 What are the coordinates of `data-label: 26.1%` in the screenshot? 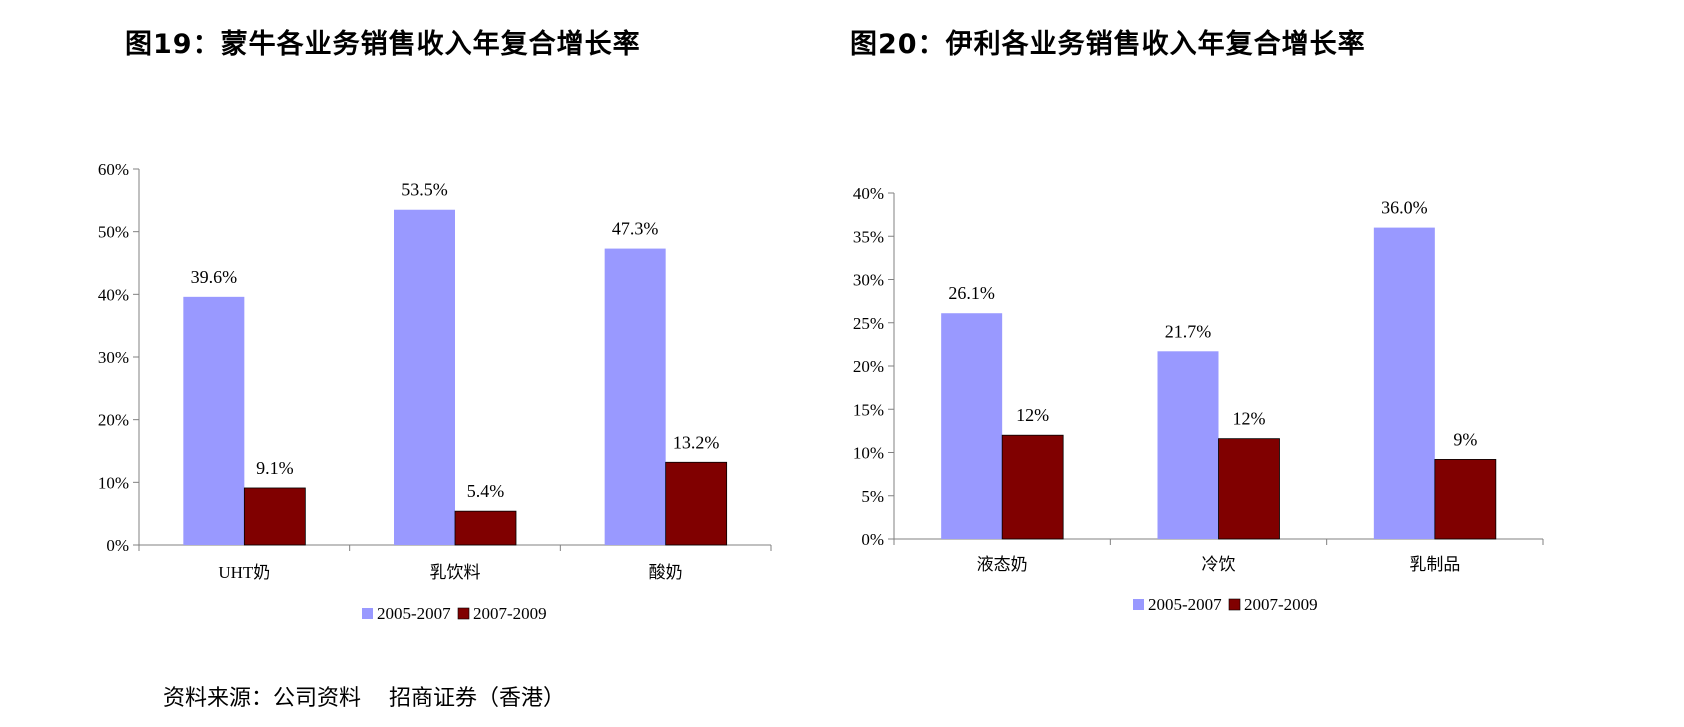 It's located at (971, 293).